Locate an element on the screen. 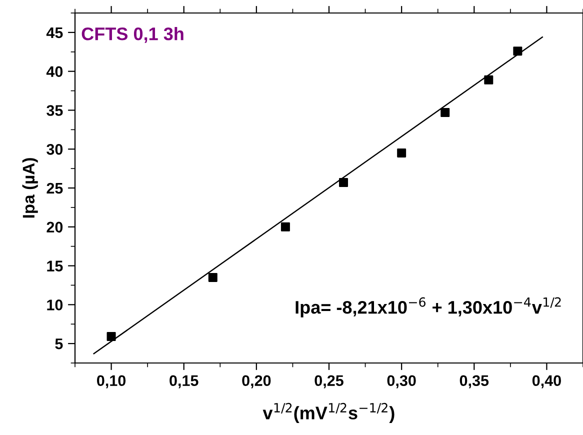 The image size is (583, 435). y-tick-label: 30 is located at coordinates (54, 149).